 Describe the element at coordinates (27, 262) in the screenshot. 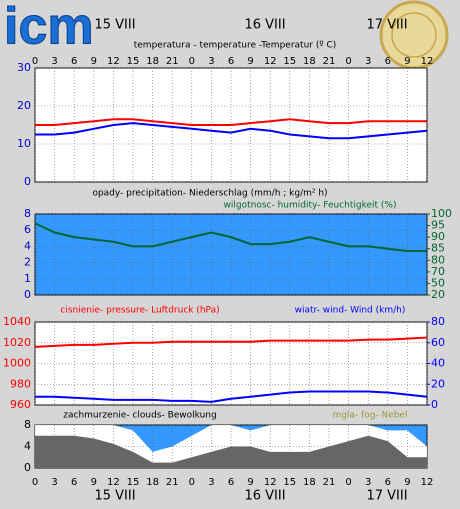

I see `y-tick-label: 2` at that location.